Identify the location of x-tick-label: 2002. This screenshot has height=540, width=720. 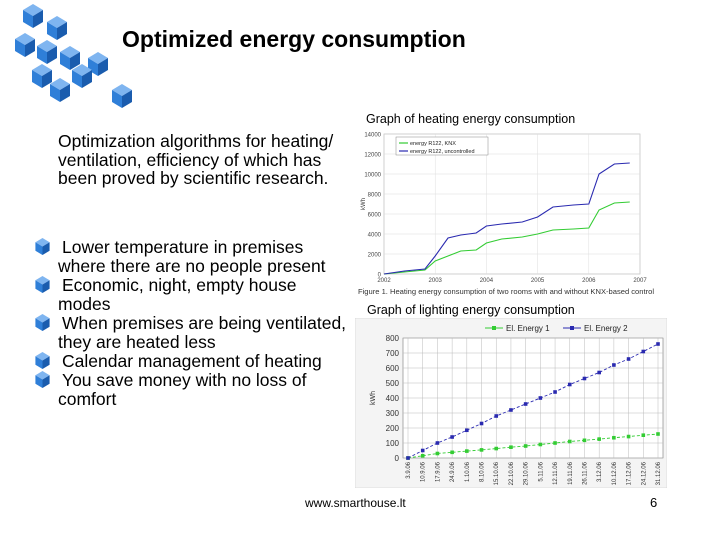
(384, 281).